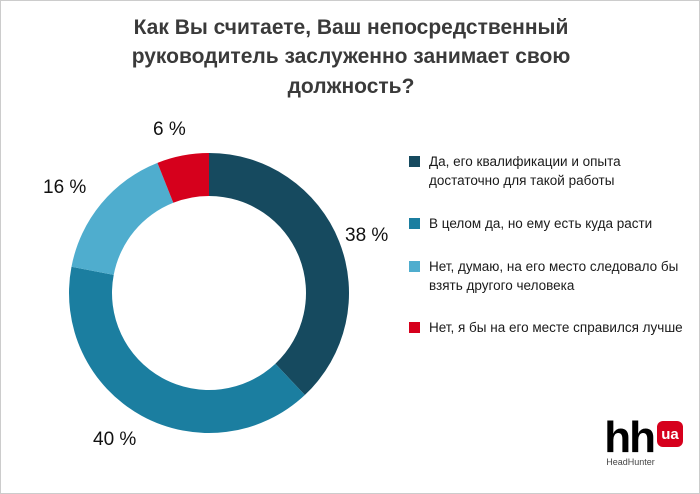  What do you see at coordinates (630, 462) in the screenshot?
I see `logo-caption: HeadHunter` at bounding box center [630, 462].